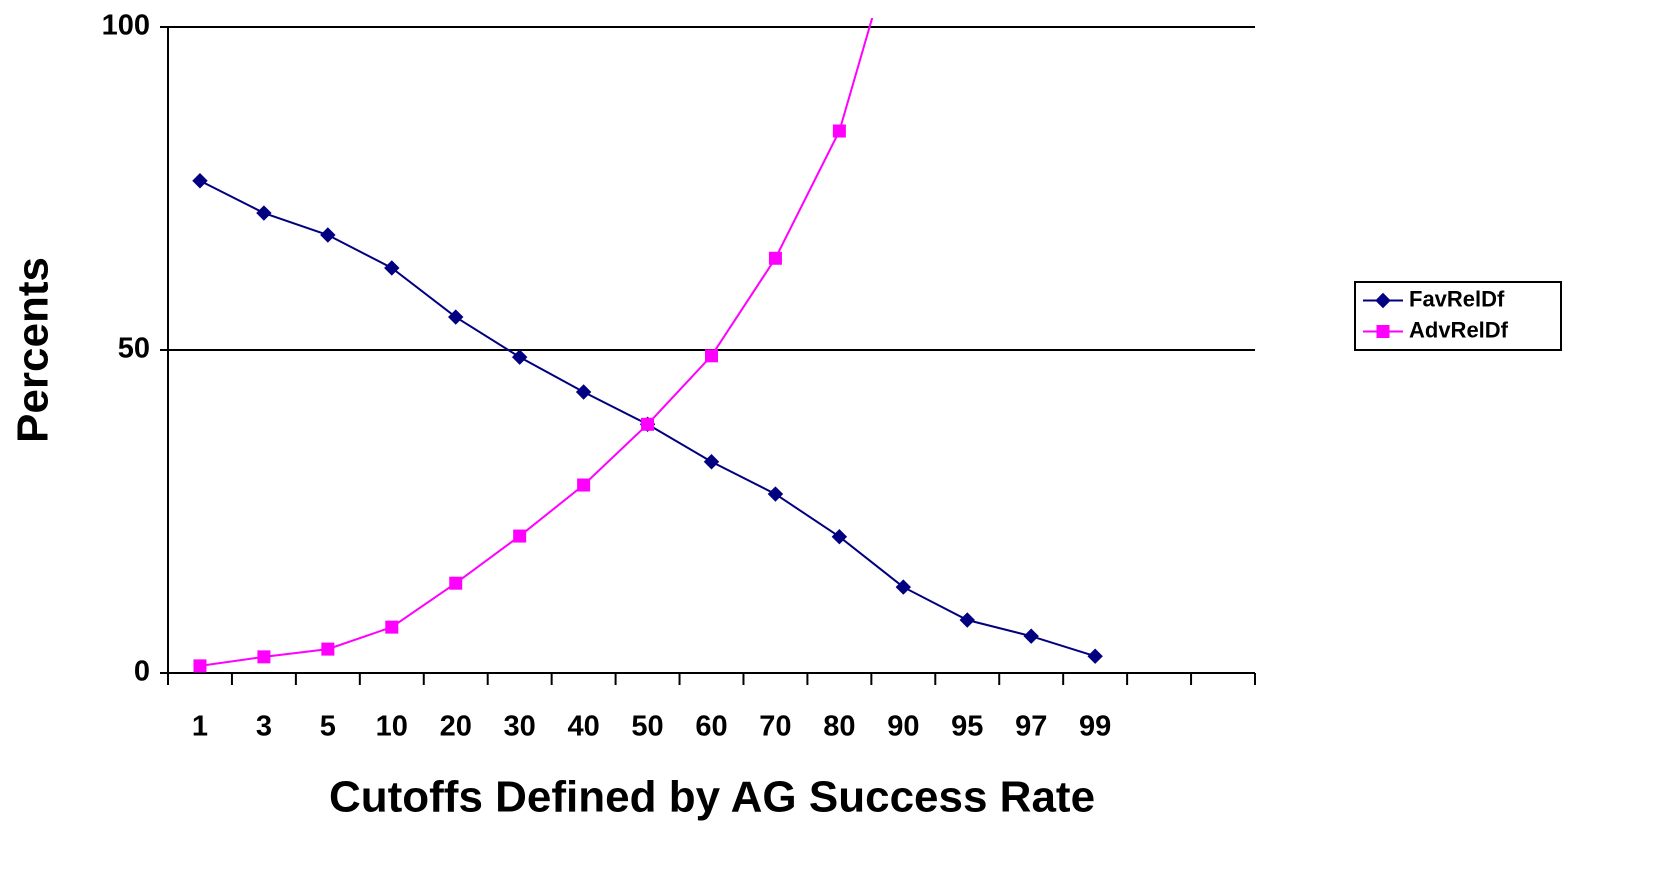 Image resolution: width=1678 pixels, height=887 pixels. What do you see at coordinates (583, 727) in the screenshot?
I see `x-tick-label: 40` at bounding box center [583, 727].